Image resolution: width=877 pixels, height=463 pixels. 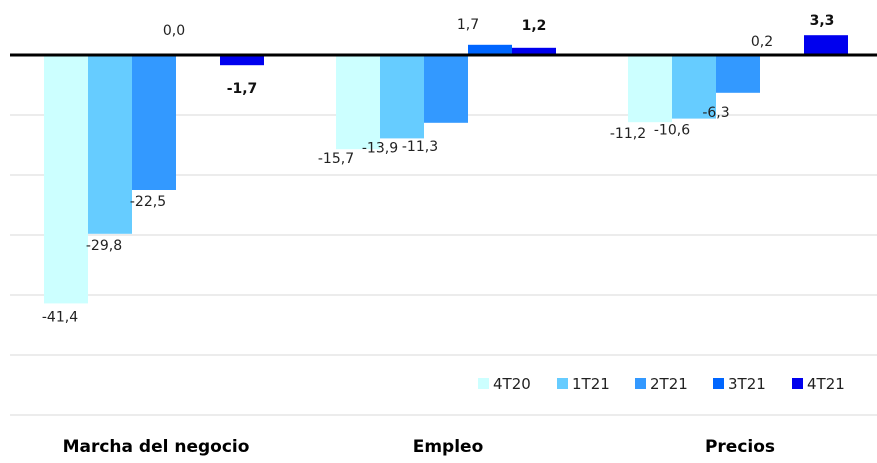 What do you see at coordinates (104, 246) in the screenshot?
I see `data-label: -29,8` at bounding box center [104, 246].